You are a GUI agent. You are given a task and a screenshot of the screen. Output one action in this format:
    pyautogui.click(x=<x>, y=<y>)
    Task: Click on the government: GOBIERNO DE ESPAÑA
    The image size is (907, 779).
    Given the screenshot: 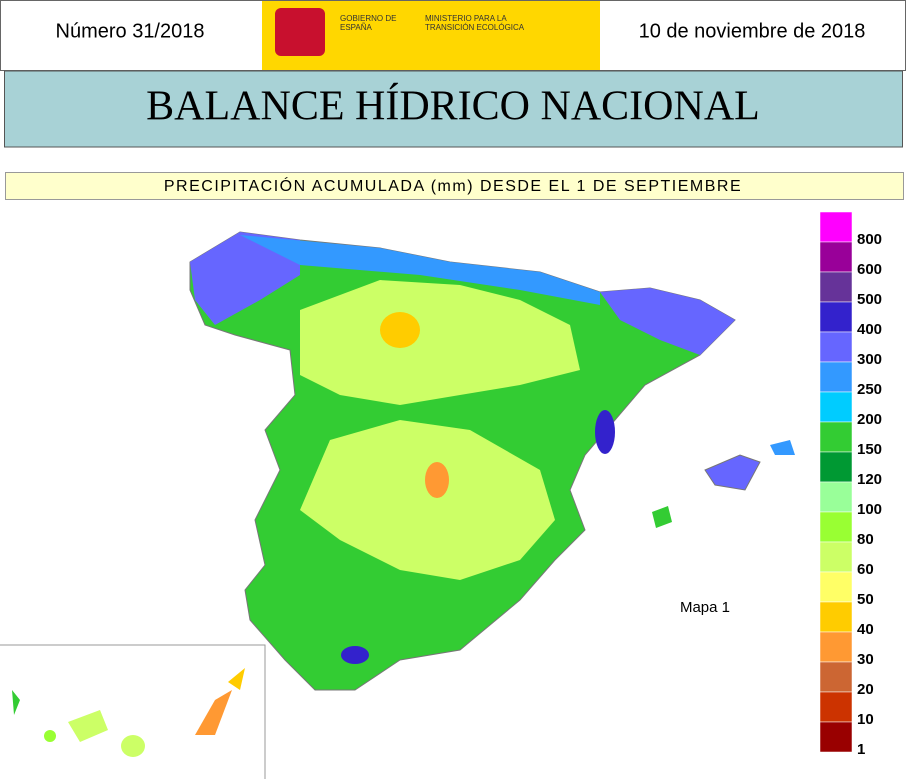 What is the action you would take?
    pyautogui.click(x=368, y=23)
    